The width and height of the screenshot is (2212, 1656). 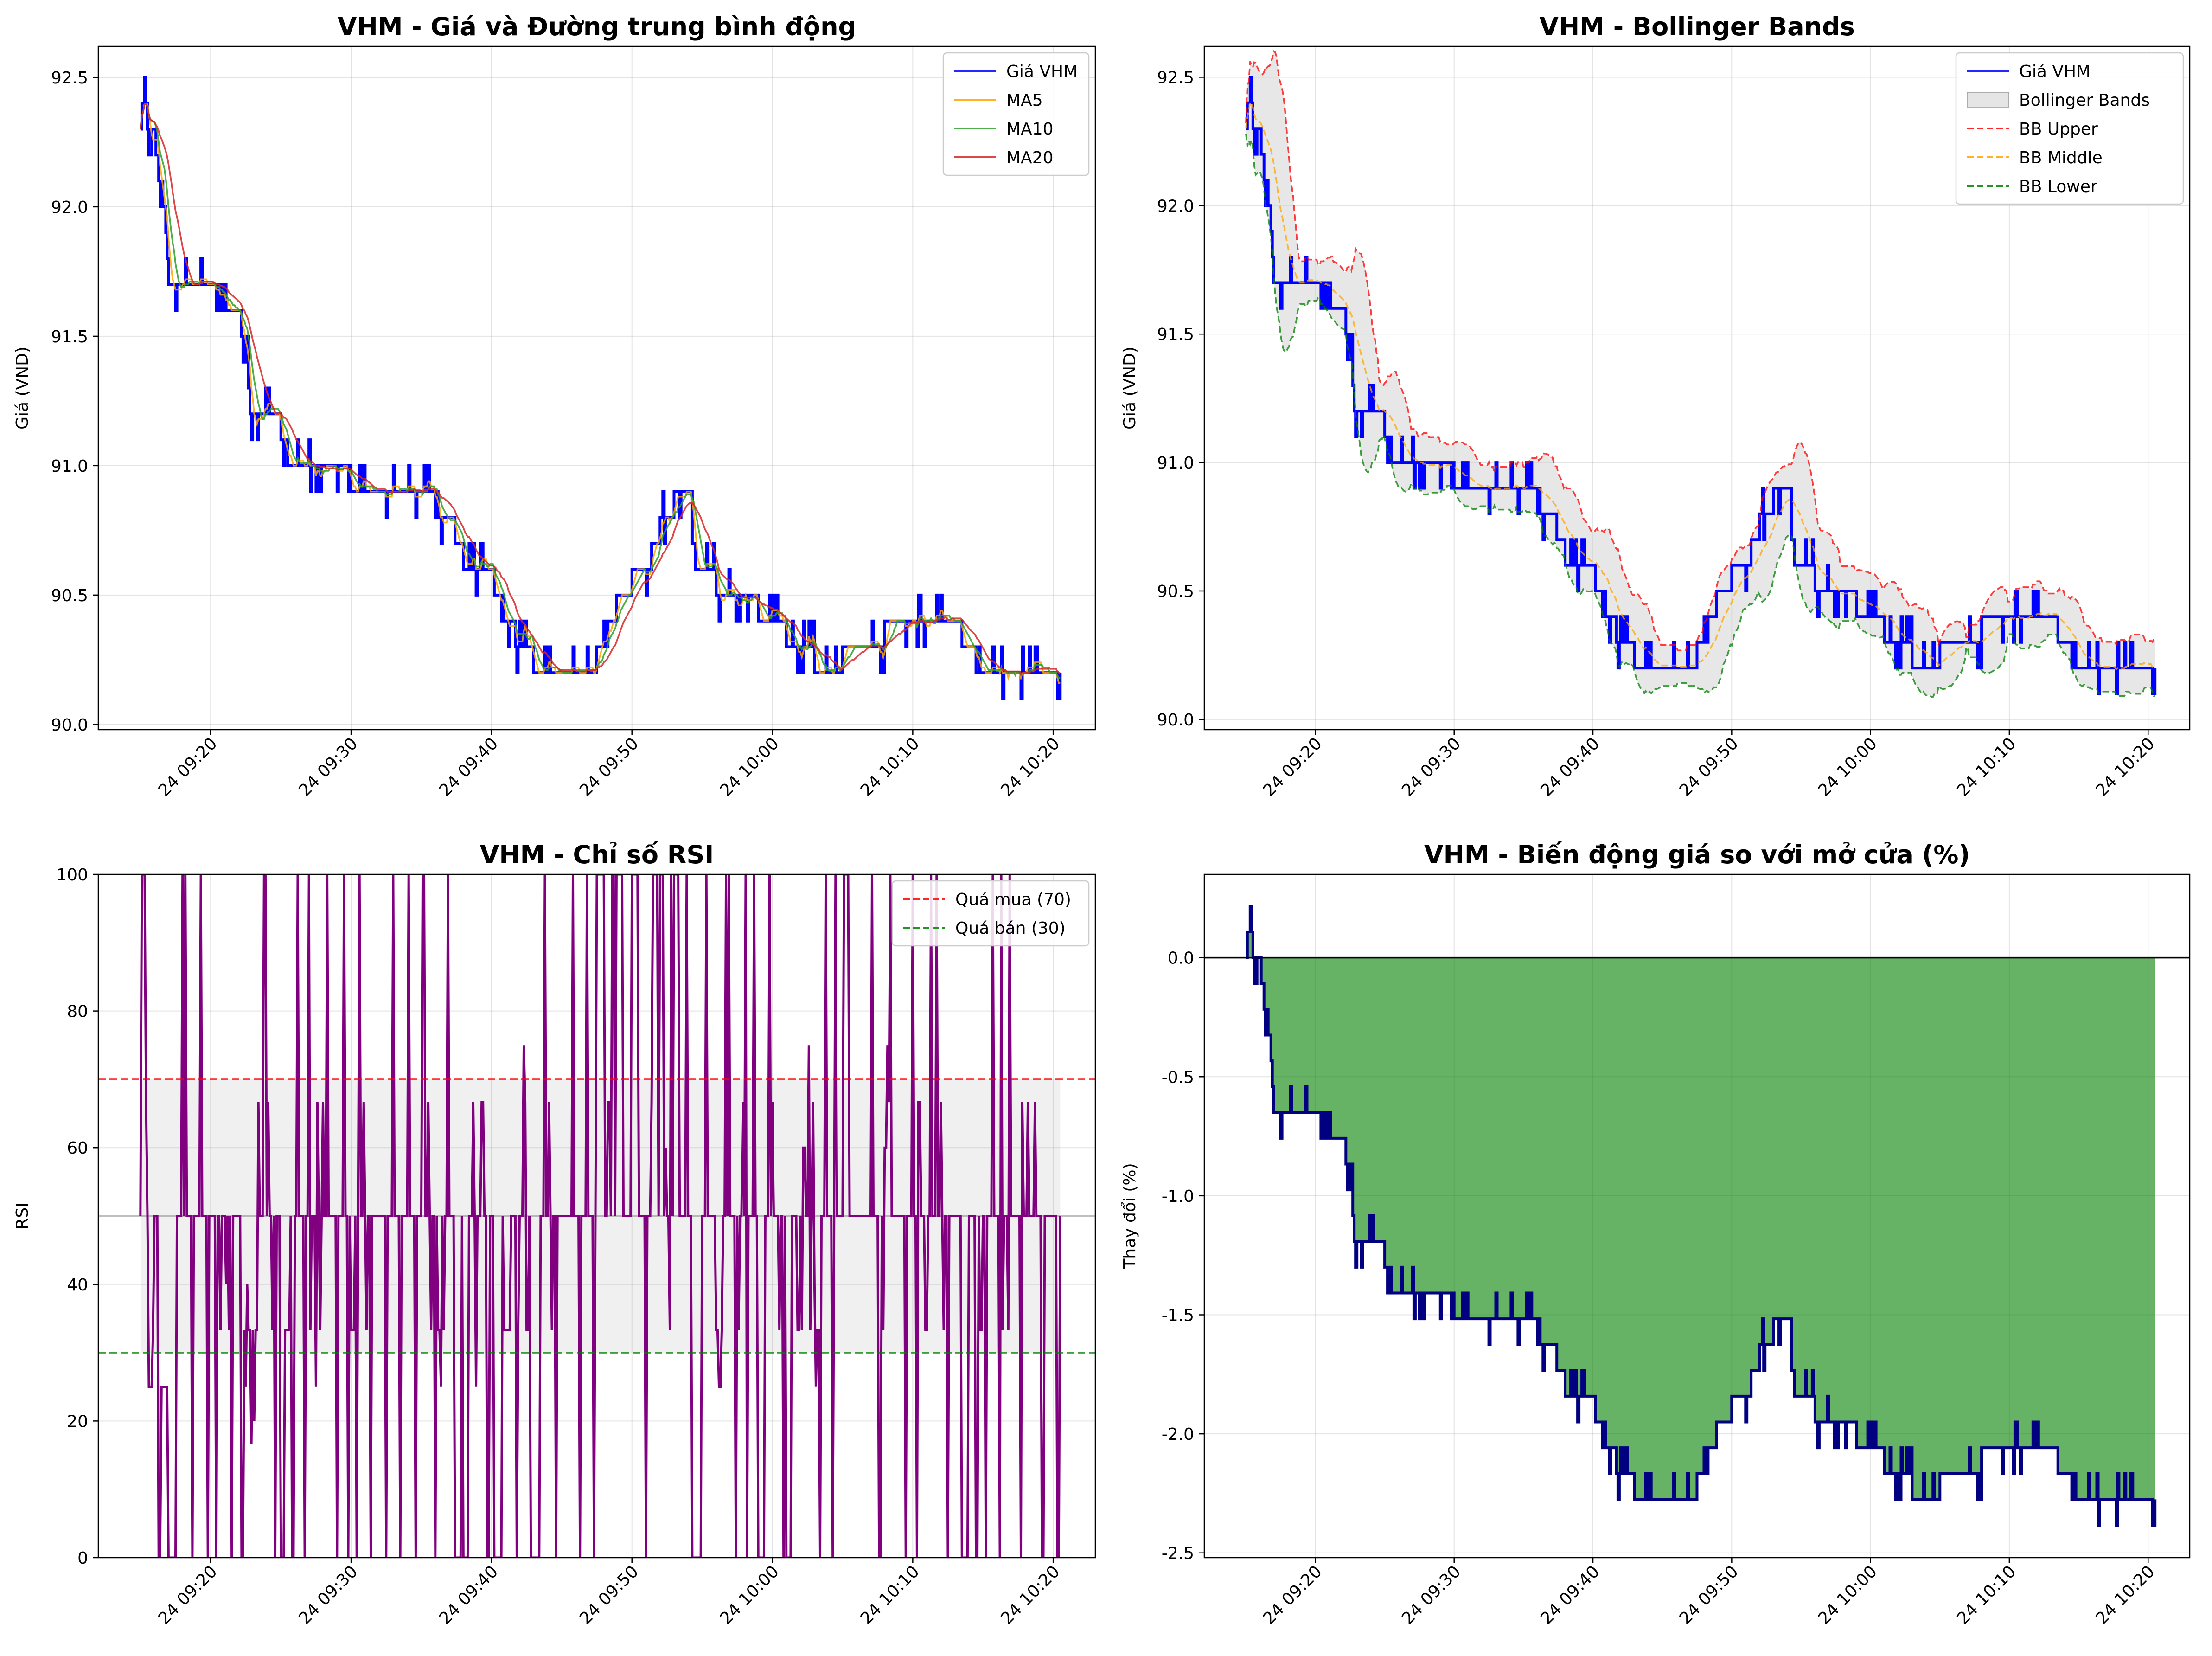 What do you see at coordinates (1700, 416) in the screenshot?
I see `bb-lower-line` at bounding box center [1700, 416].